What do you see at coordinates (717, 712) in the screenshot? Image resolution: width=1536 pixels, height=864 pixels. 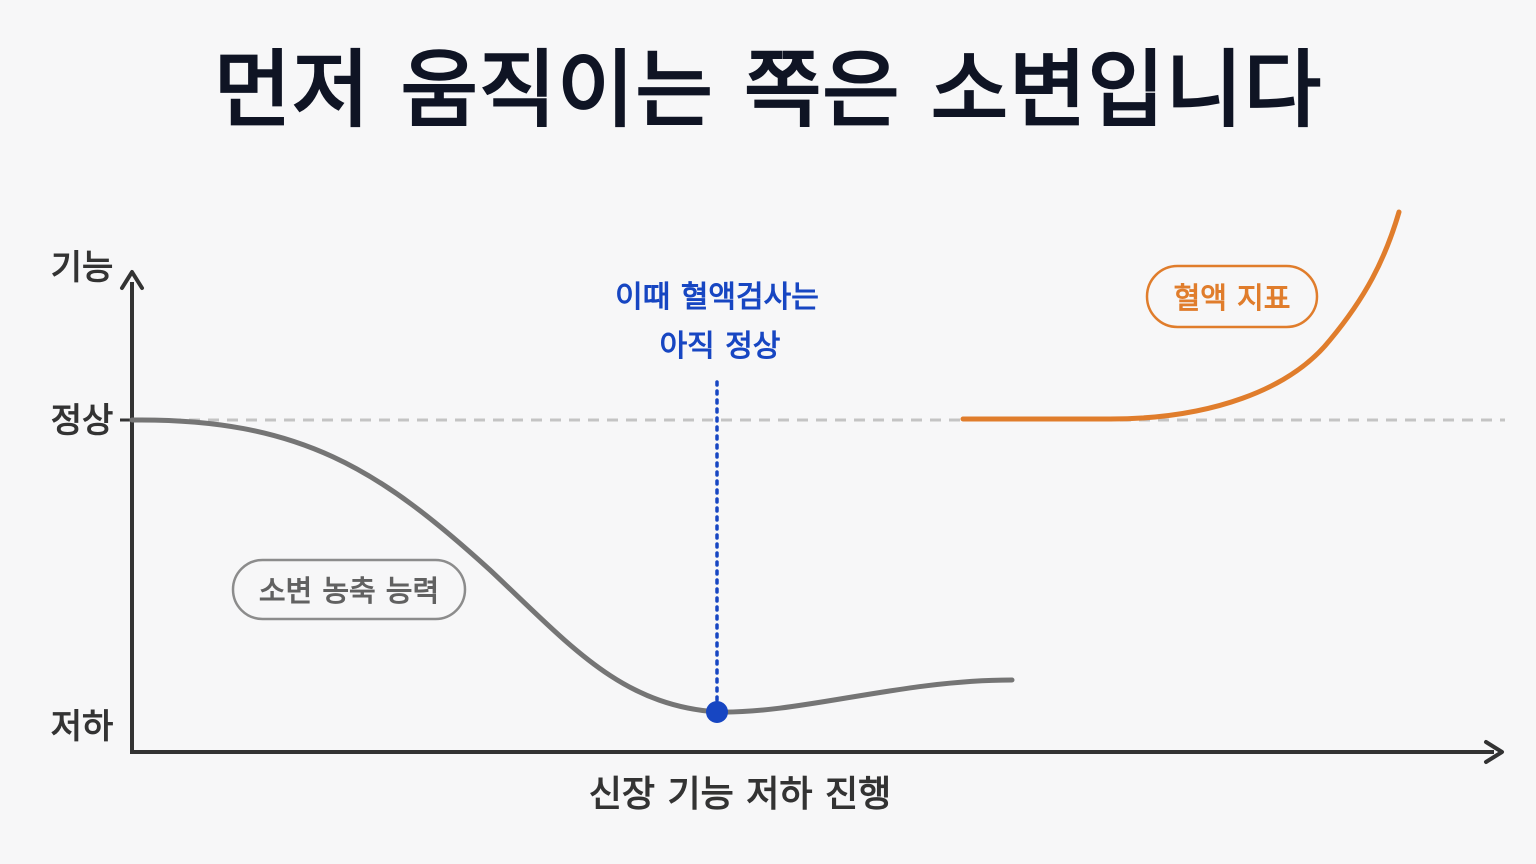 I see `annotation-point-marker` at bounding box center [717, 712].